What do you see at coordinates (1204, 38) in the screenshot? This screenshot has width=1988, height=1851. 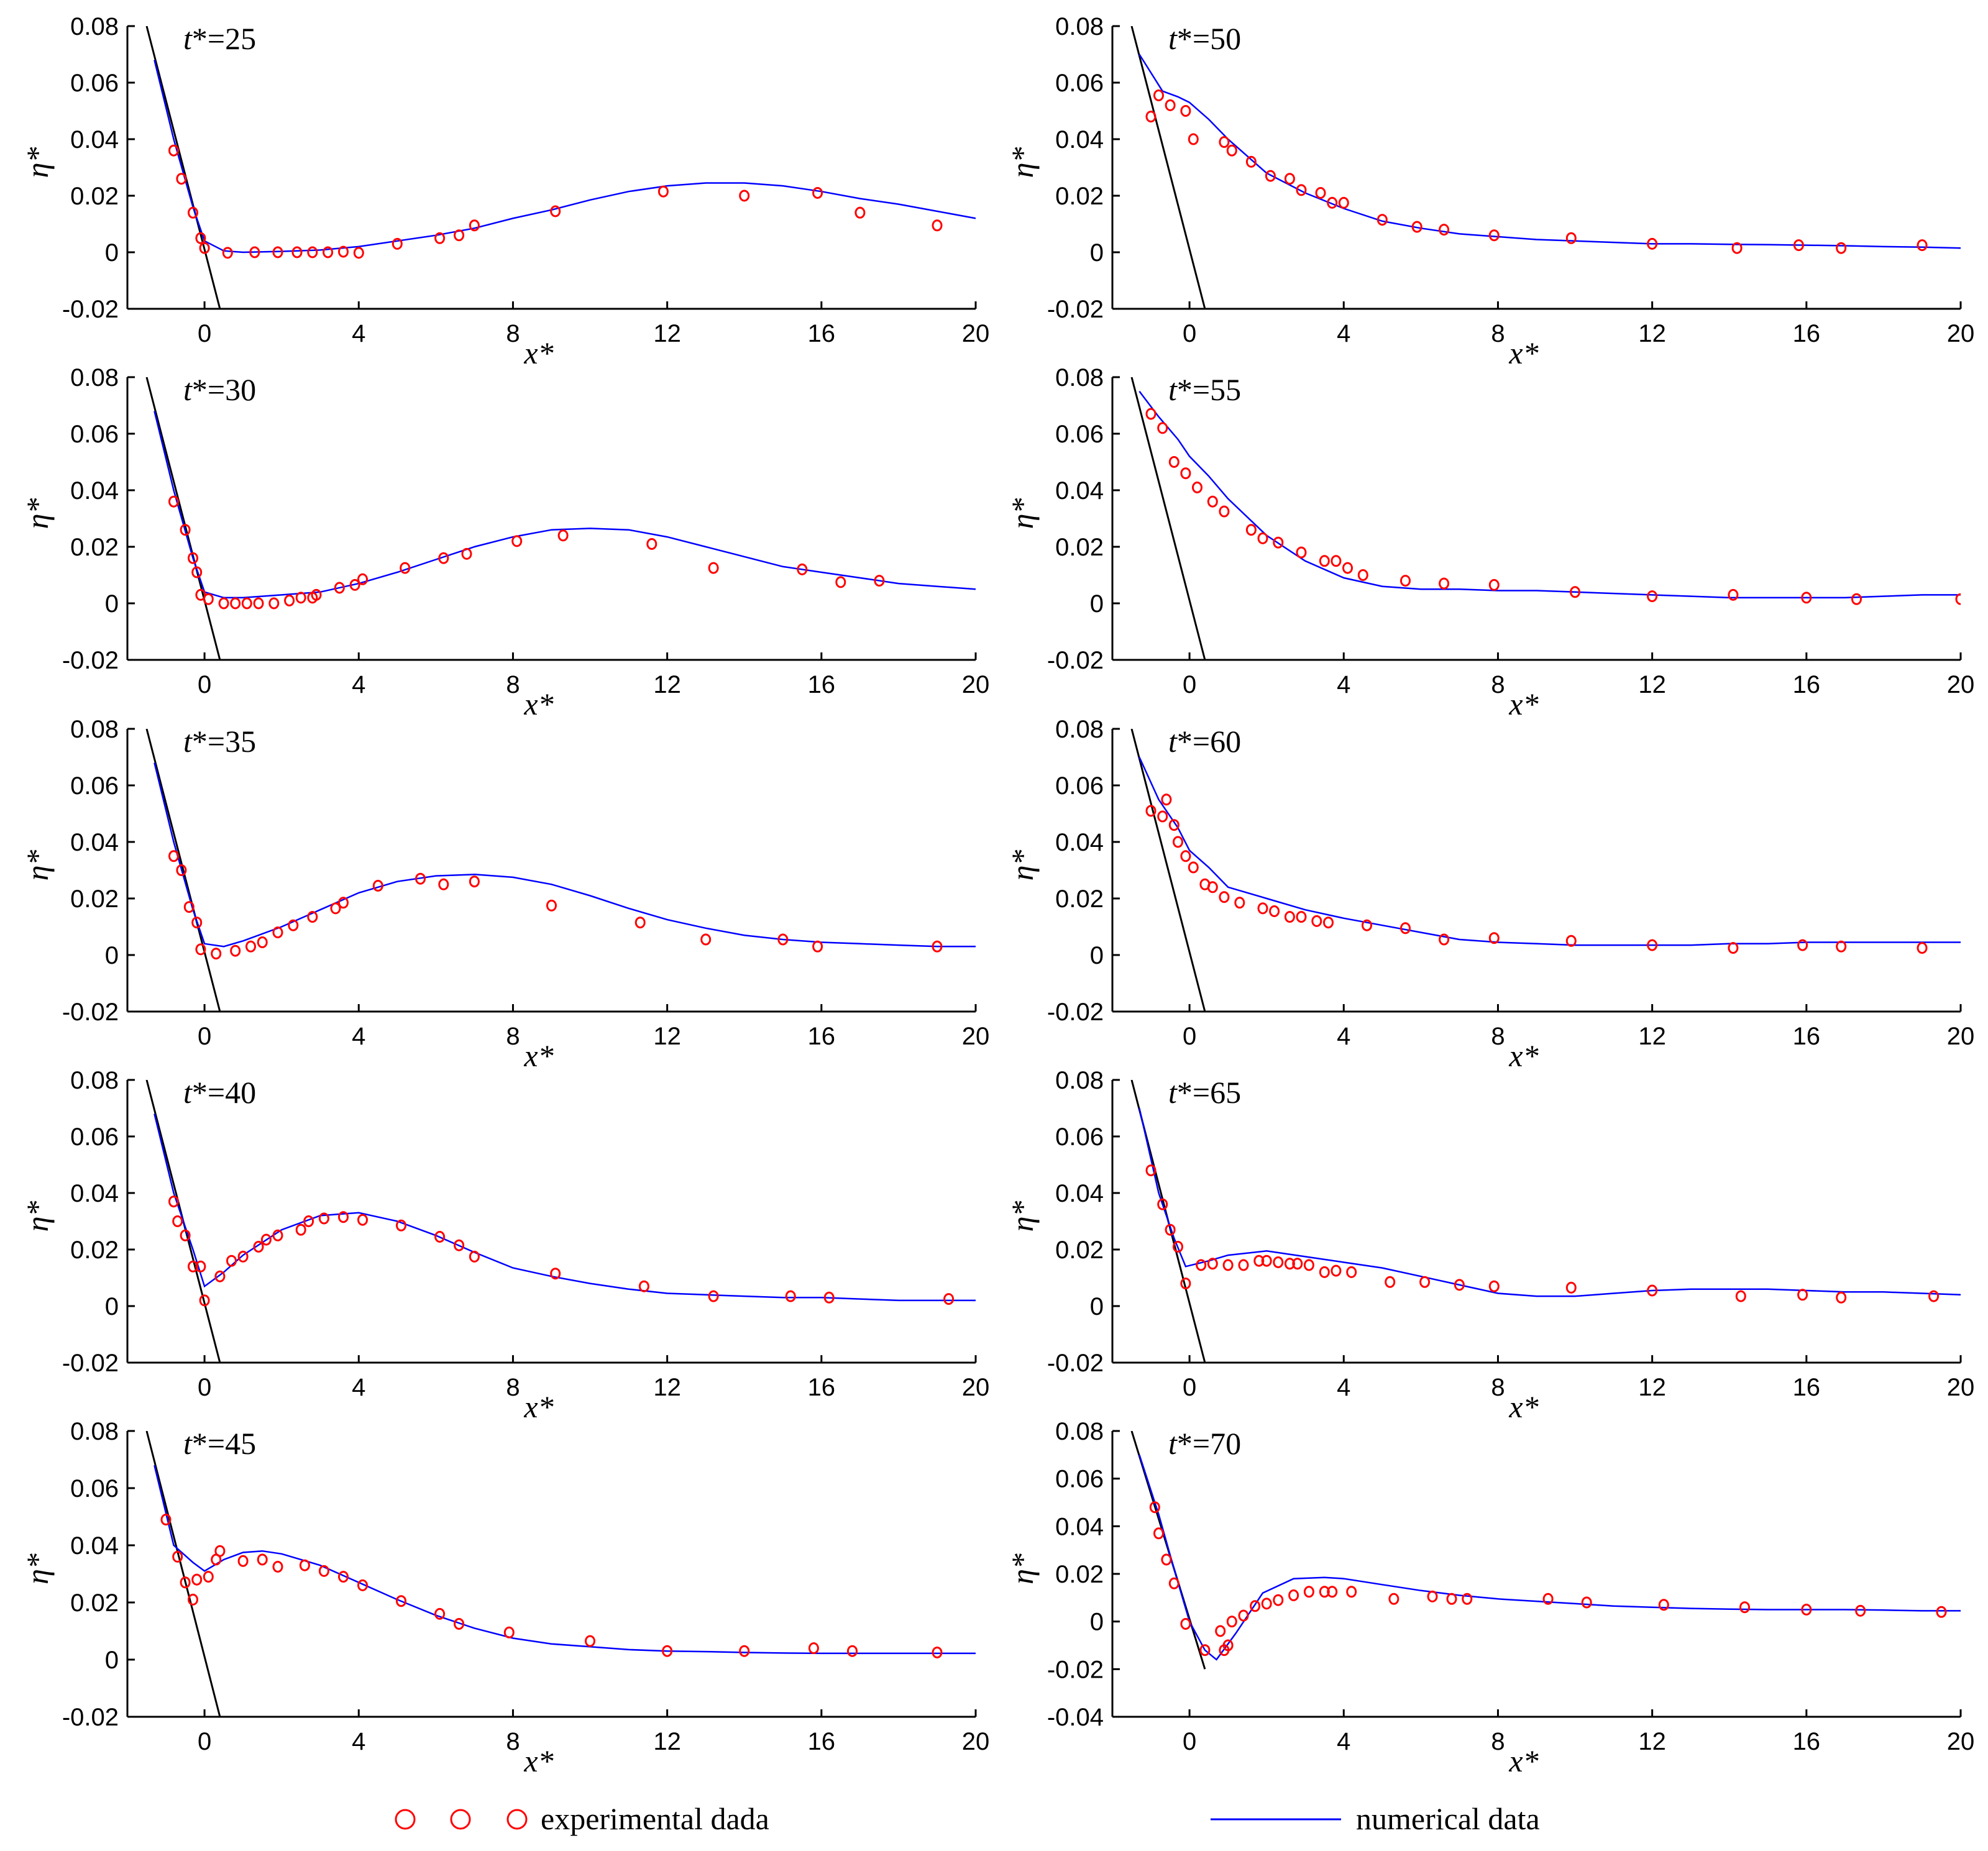 I see `panel-title: t*=50` at bounding box center [1204, 38].